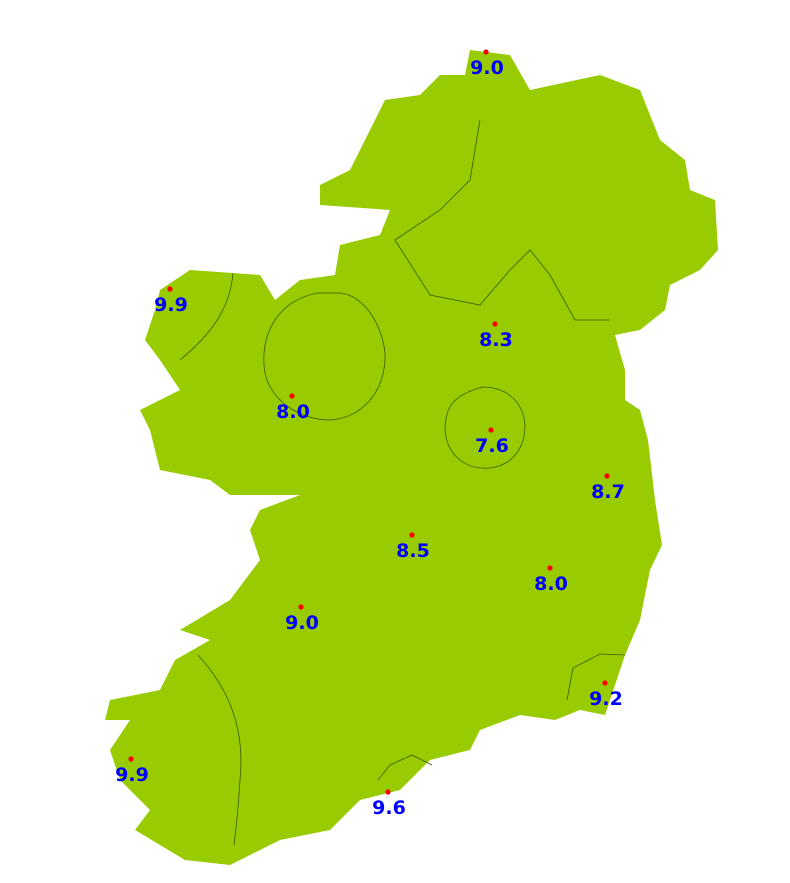  Describe the element at coordinates (596, 677) in the screenshot. I see `contour-southeast` at that location.